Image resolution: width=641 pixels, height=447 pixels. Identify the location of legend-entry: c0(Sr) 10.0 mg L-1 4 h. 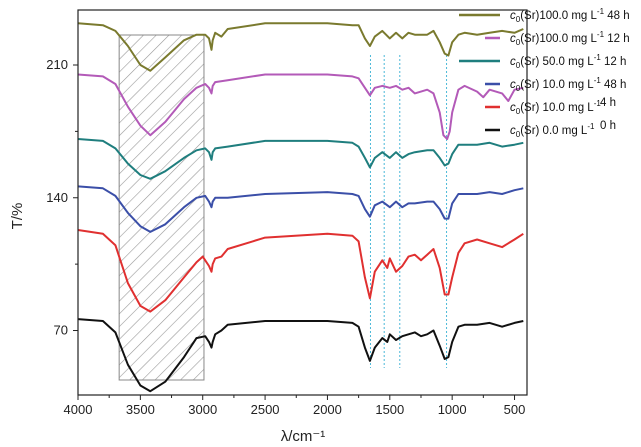
(563, 106).